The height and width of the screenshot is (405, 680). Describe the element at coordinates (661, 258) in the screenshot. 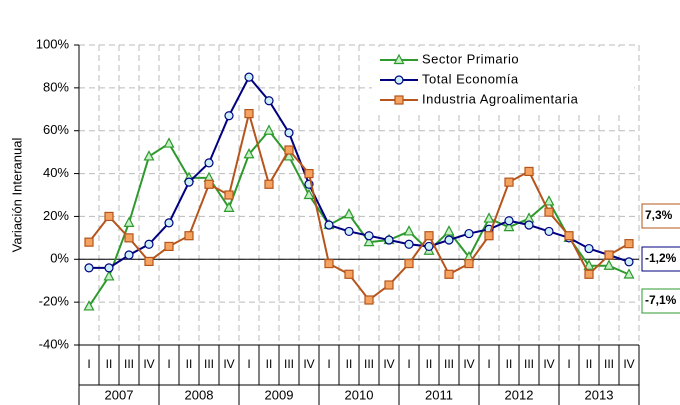

I see `end-label: -1,2%` at that location.